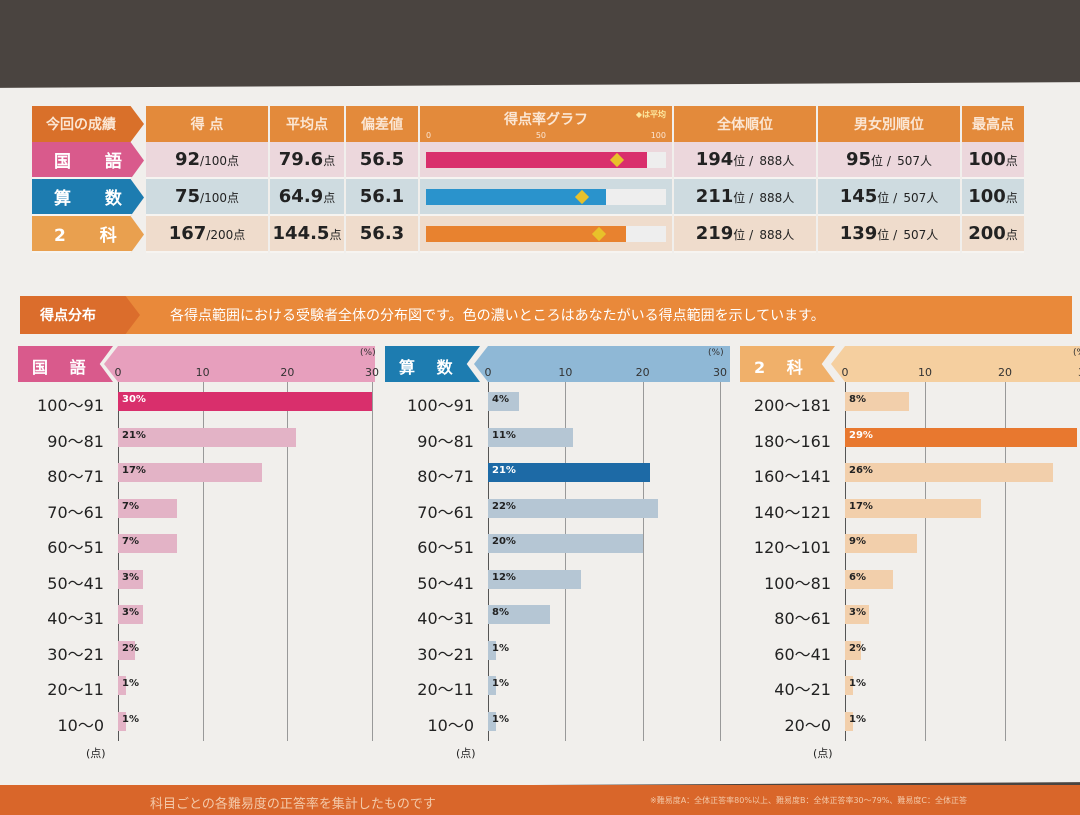 This screenshot has width=1080, height=815. Describe the element at coordinates (75, 512) in the screenshot. I see `category-label: 70～61` at that location.